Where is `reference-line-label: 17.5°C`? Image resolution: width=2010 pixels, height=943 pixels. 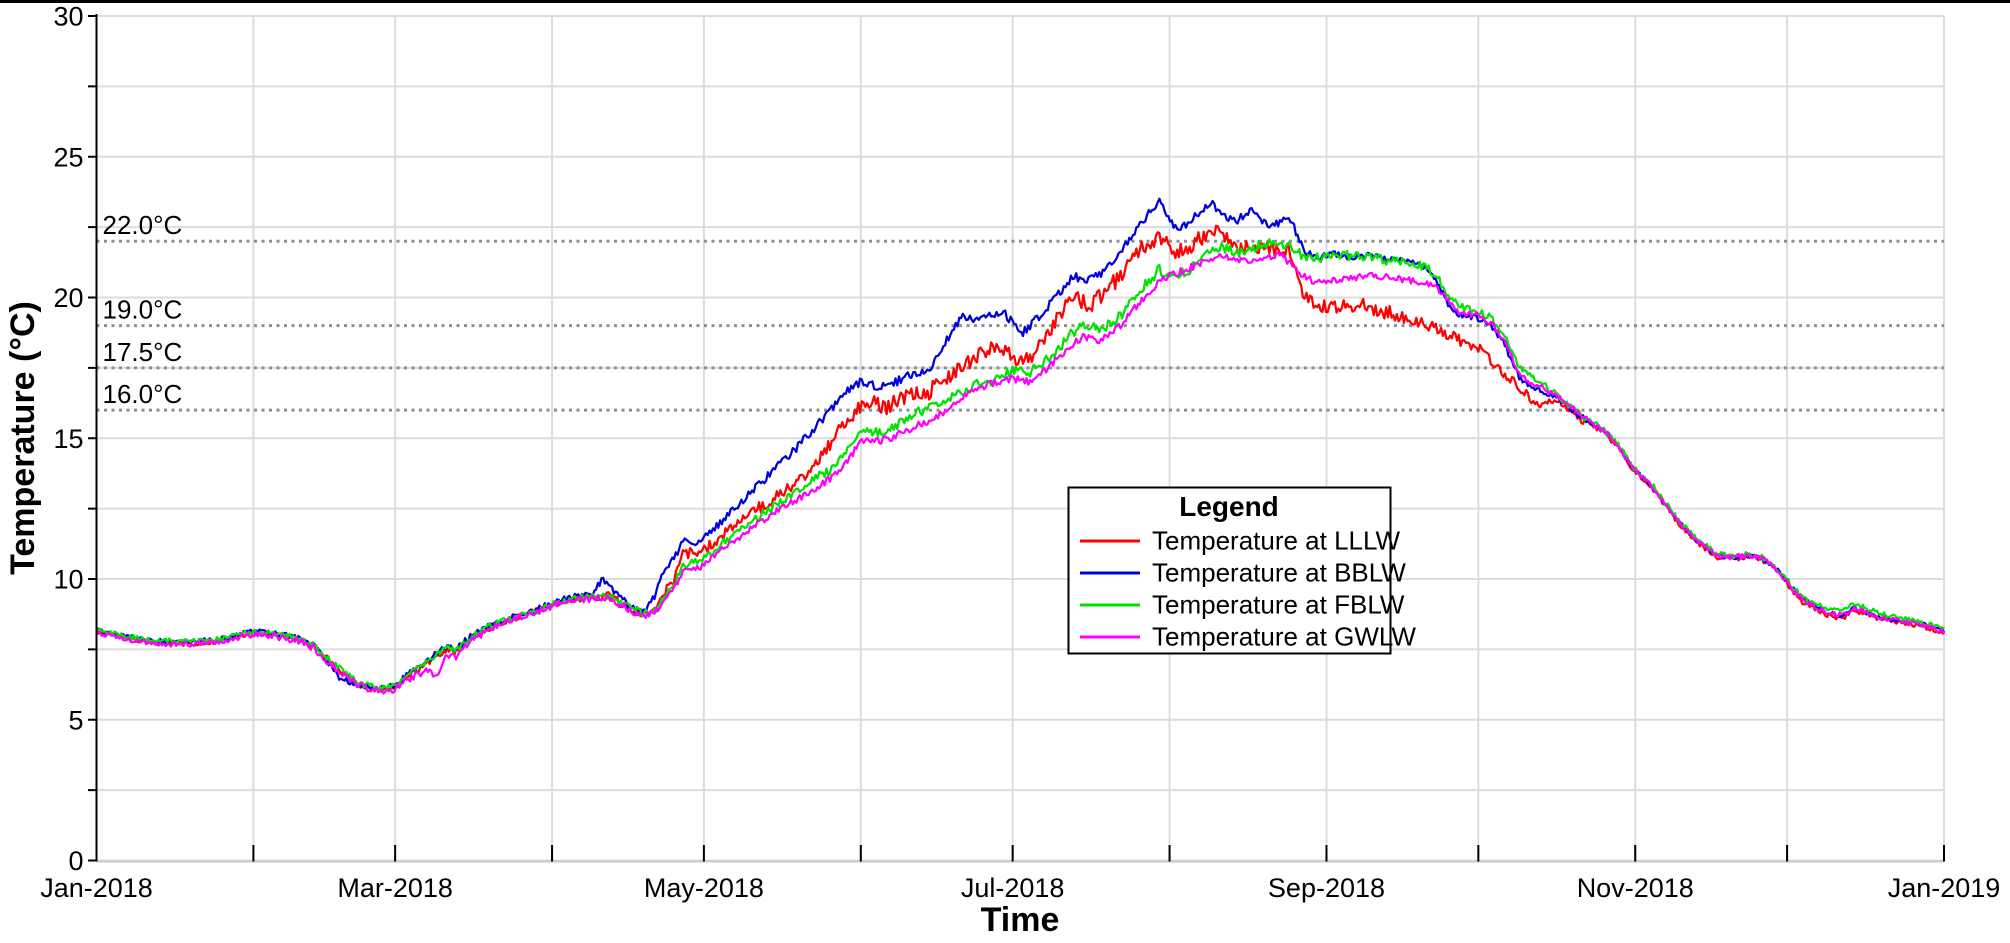 reference-line-label: 17.5°C is located at coordinates (143, 352).